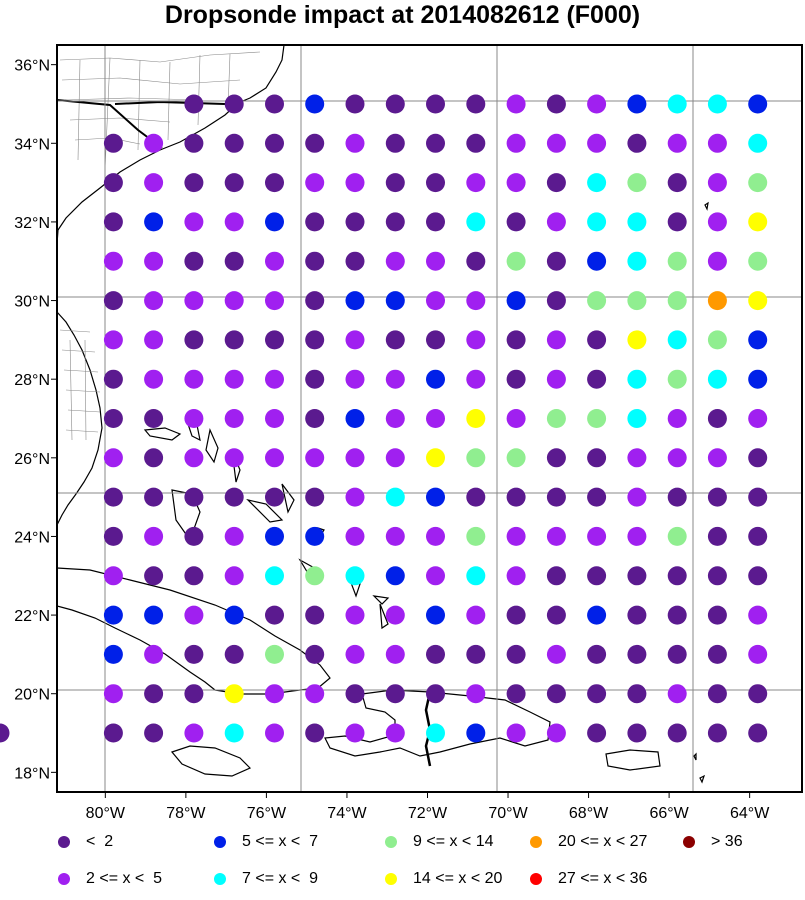  I want to click on legend-label: 14 <= x < 20, so click(458, 878).